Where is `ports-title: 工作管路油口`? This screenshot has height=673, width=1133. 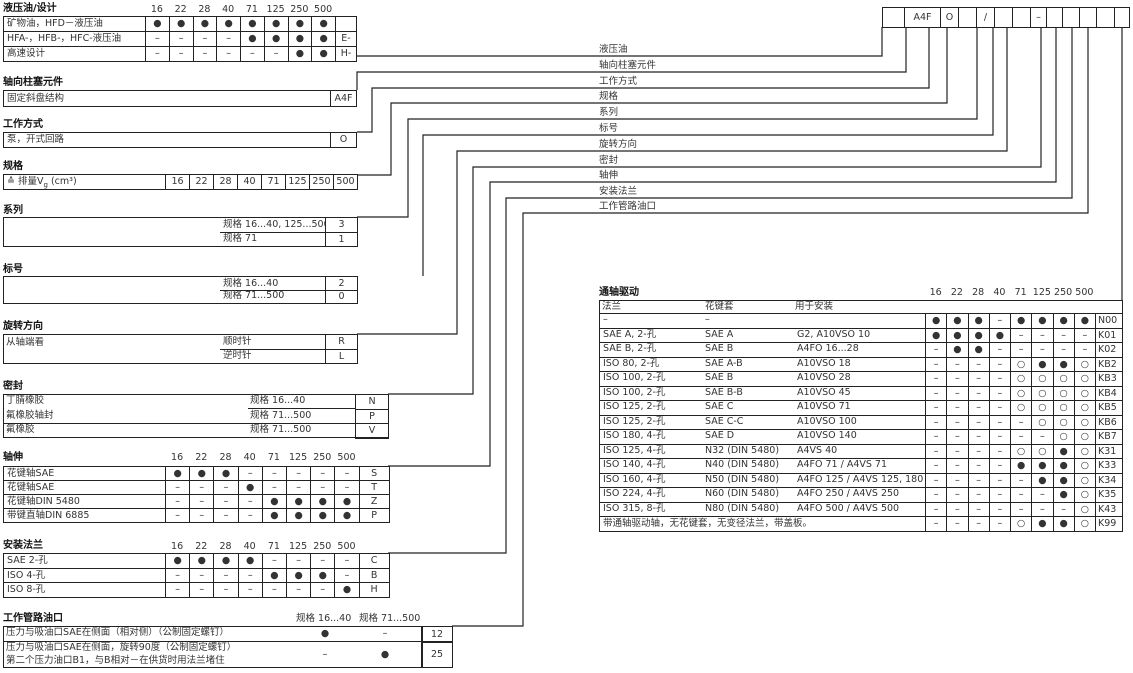
ports-title: 工作管路油口 is located at coordinates (33, 618).